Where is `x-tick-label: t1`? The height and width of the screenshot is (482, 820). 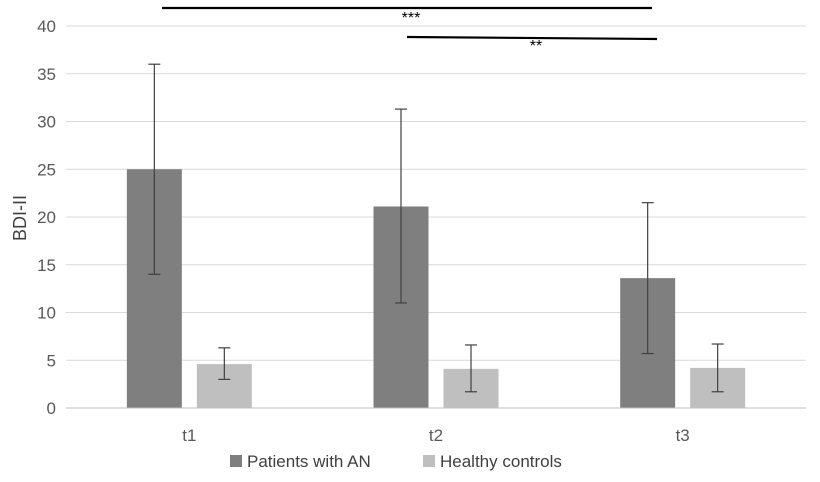 x-tick-label: t1 is located at coordinates (189, 435).